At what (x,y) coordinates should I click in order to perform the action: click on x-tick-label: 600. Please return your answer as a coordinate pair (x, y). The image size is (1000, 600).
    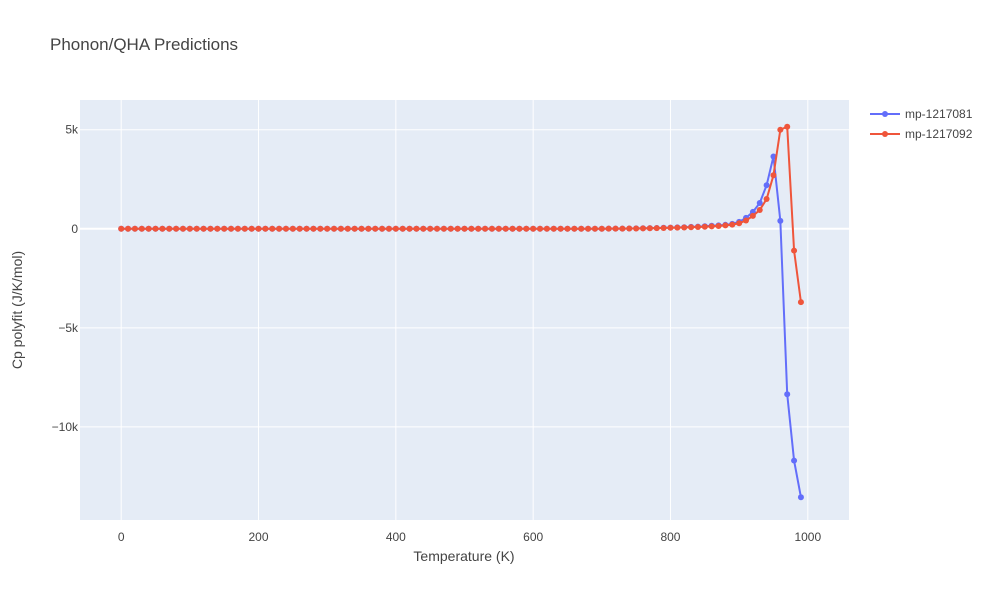
    Looking at the image, I should click on (533, 537).